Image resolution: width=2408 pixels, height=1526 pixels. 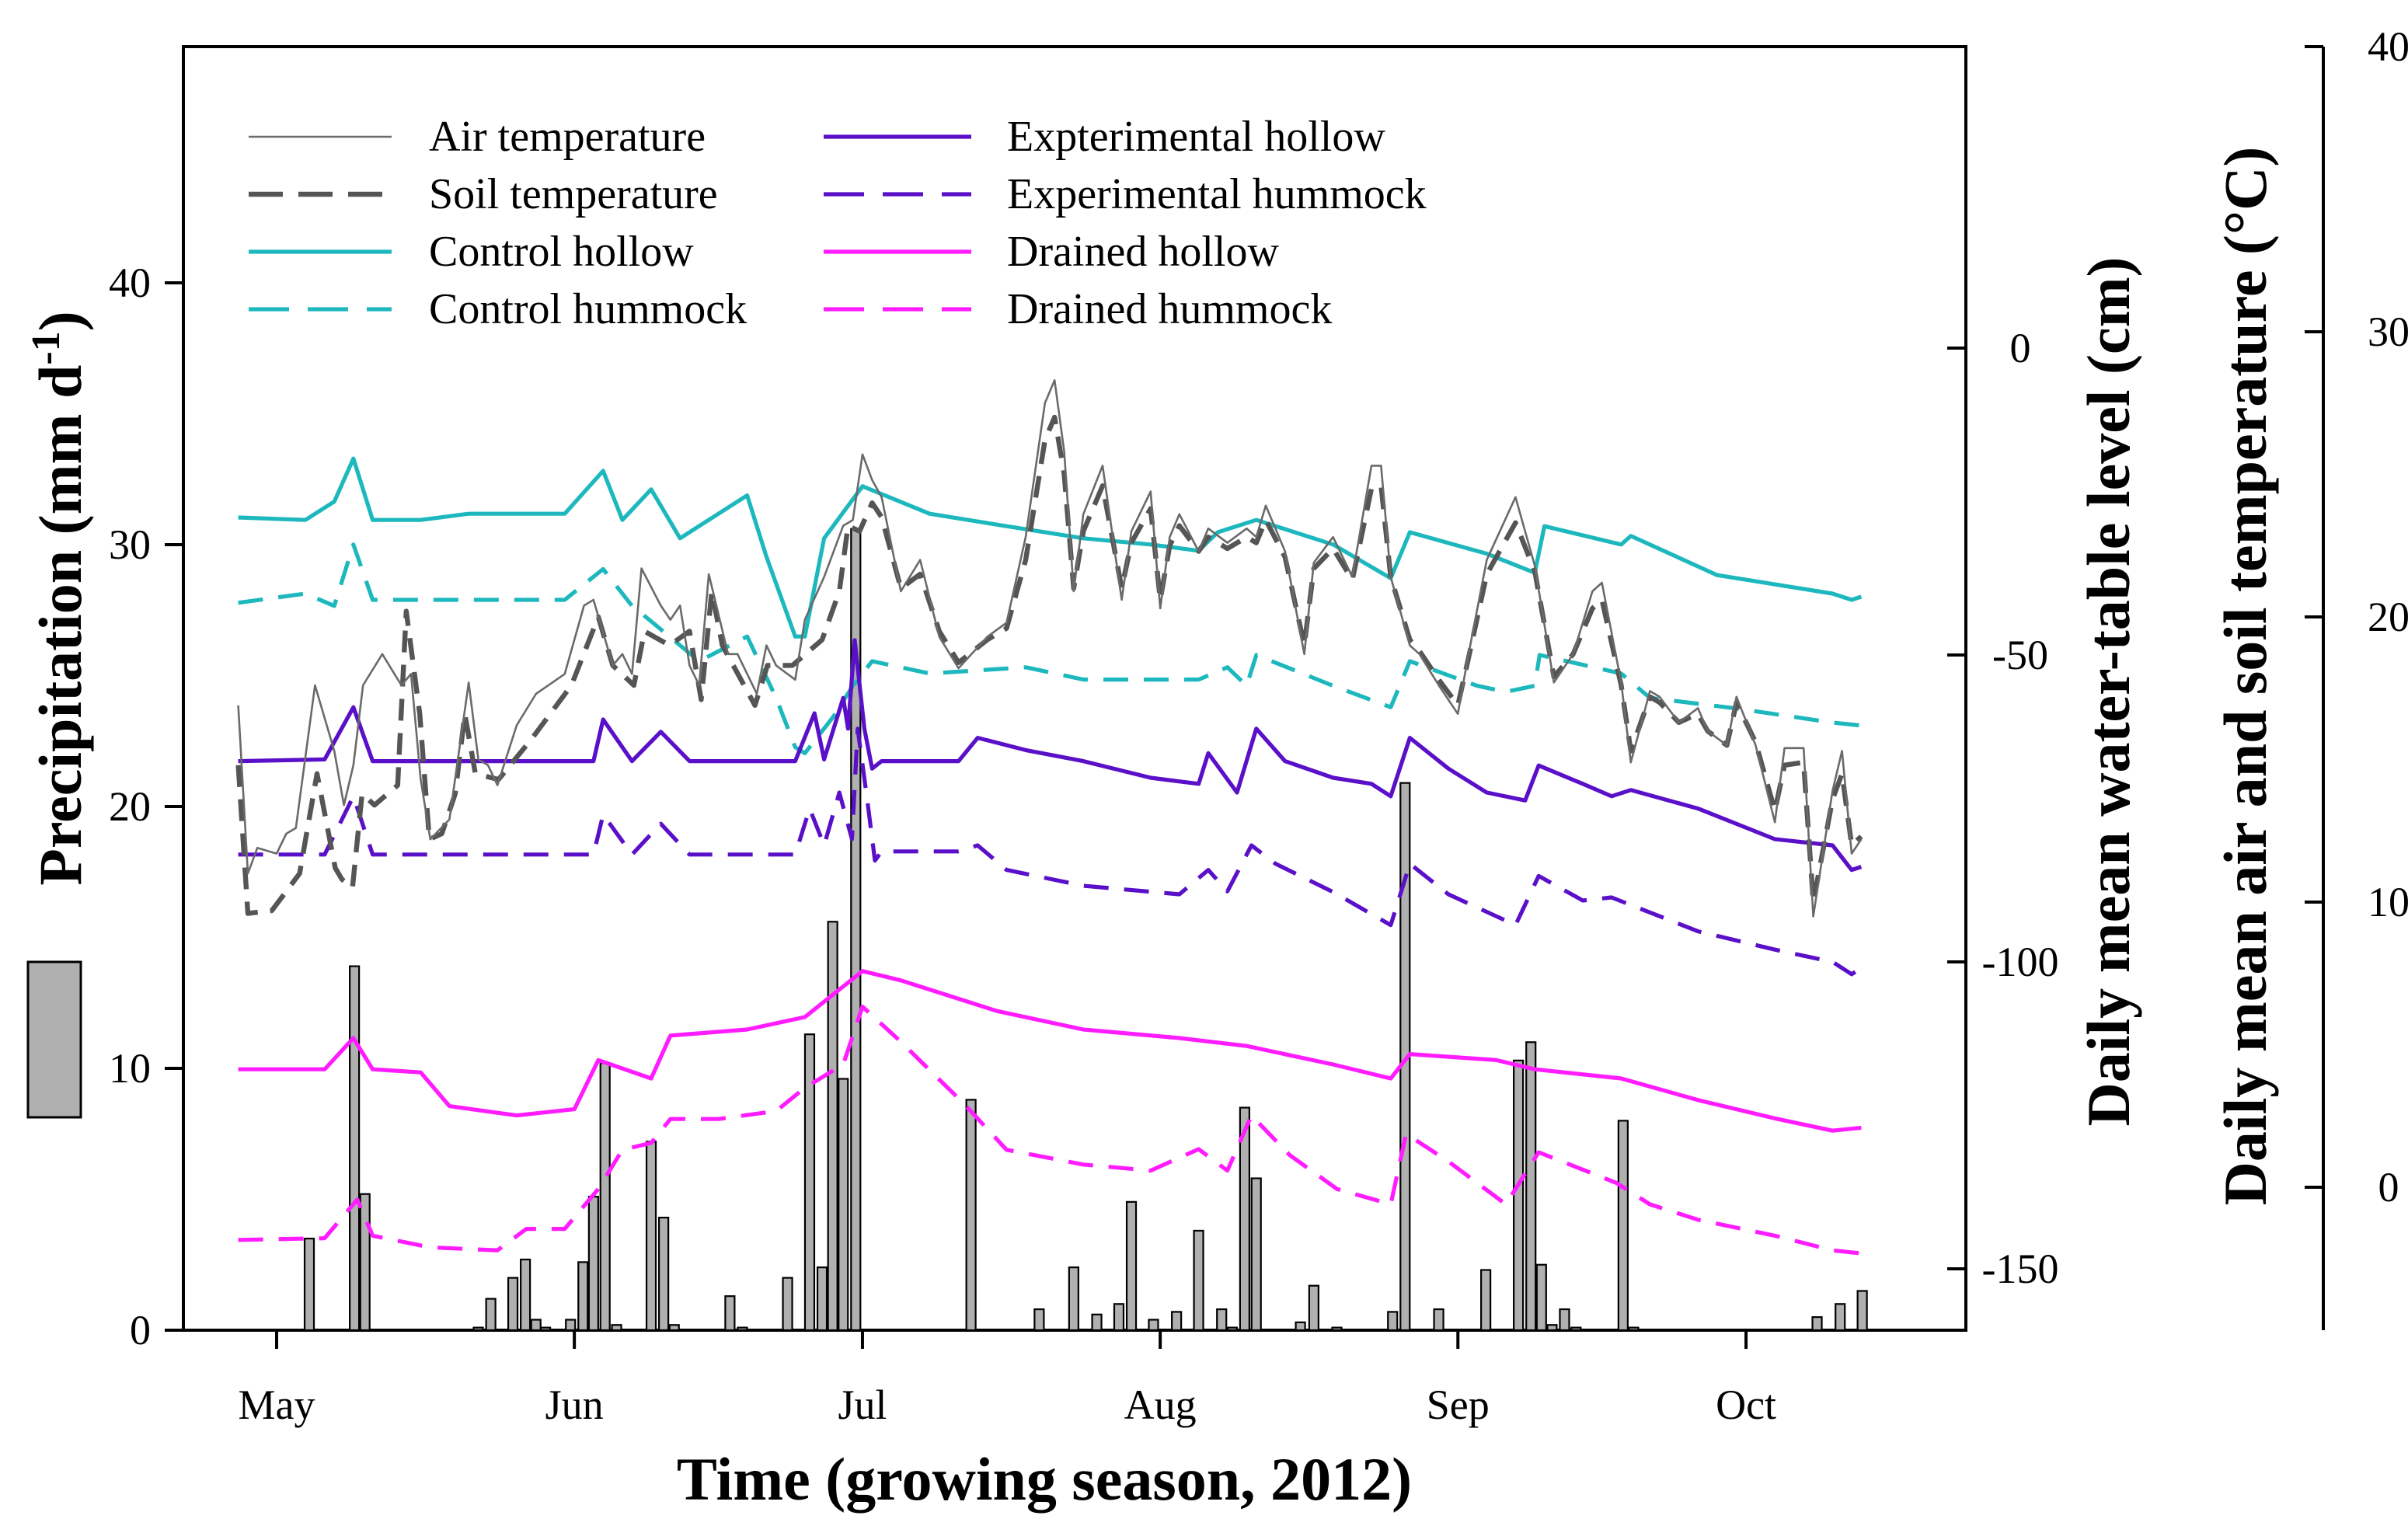 What do you see at coordinates (1050, 755) in the screenshot?
I see `line-exp-hollow` at bounding box center [1050, 755].